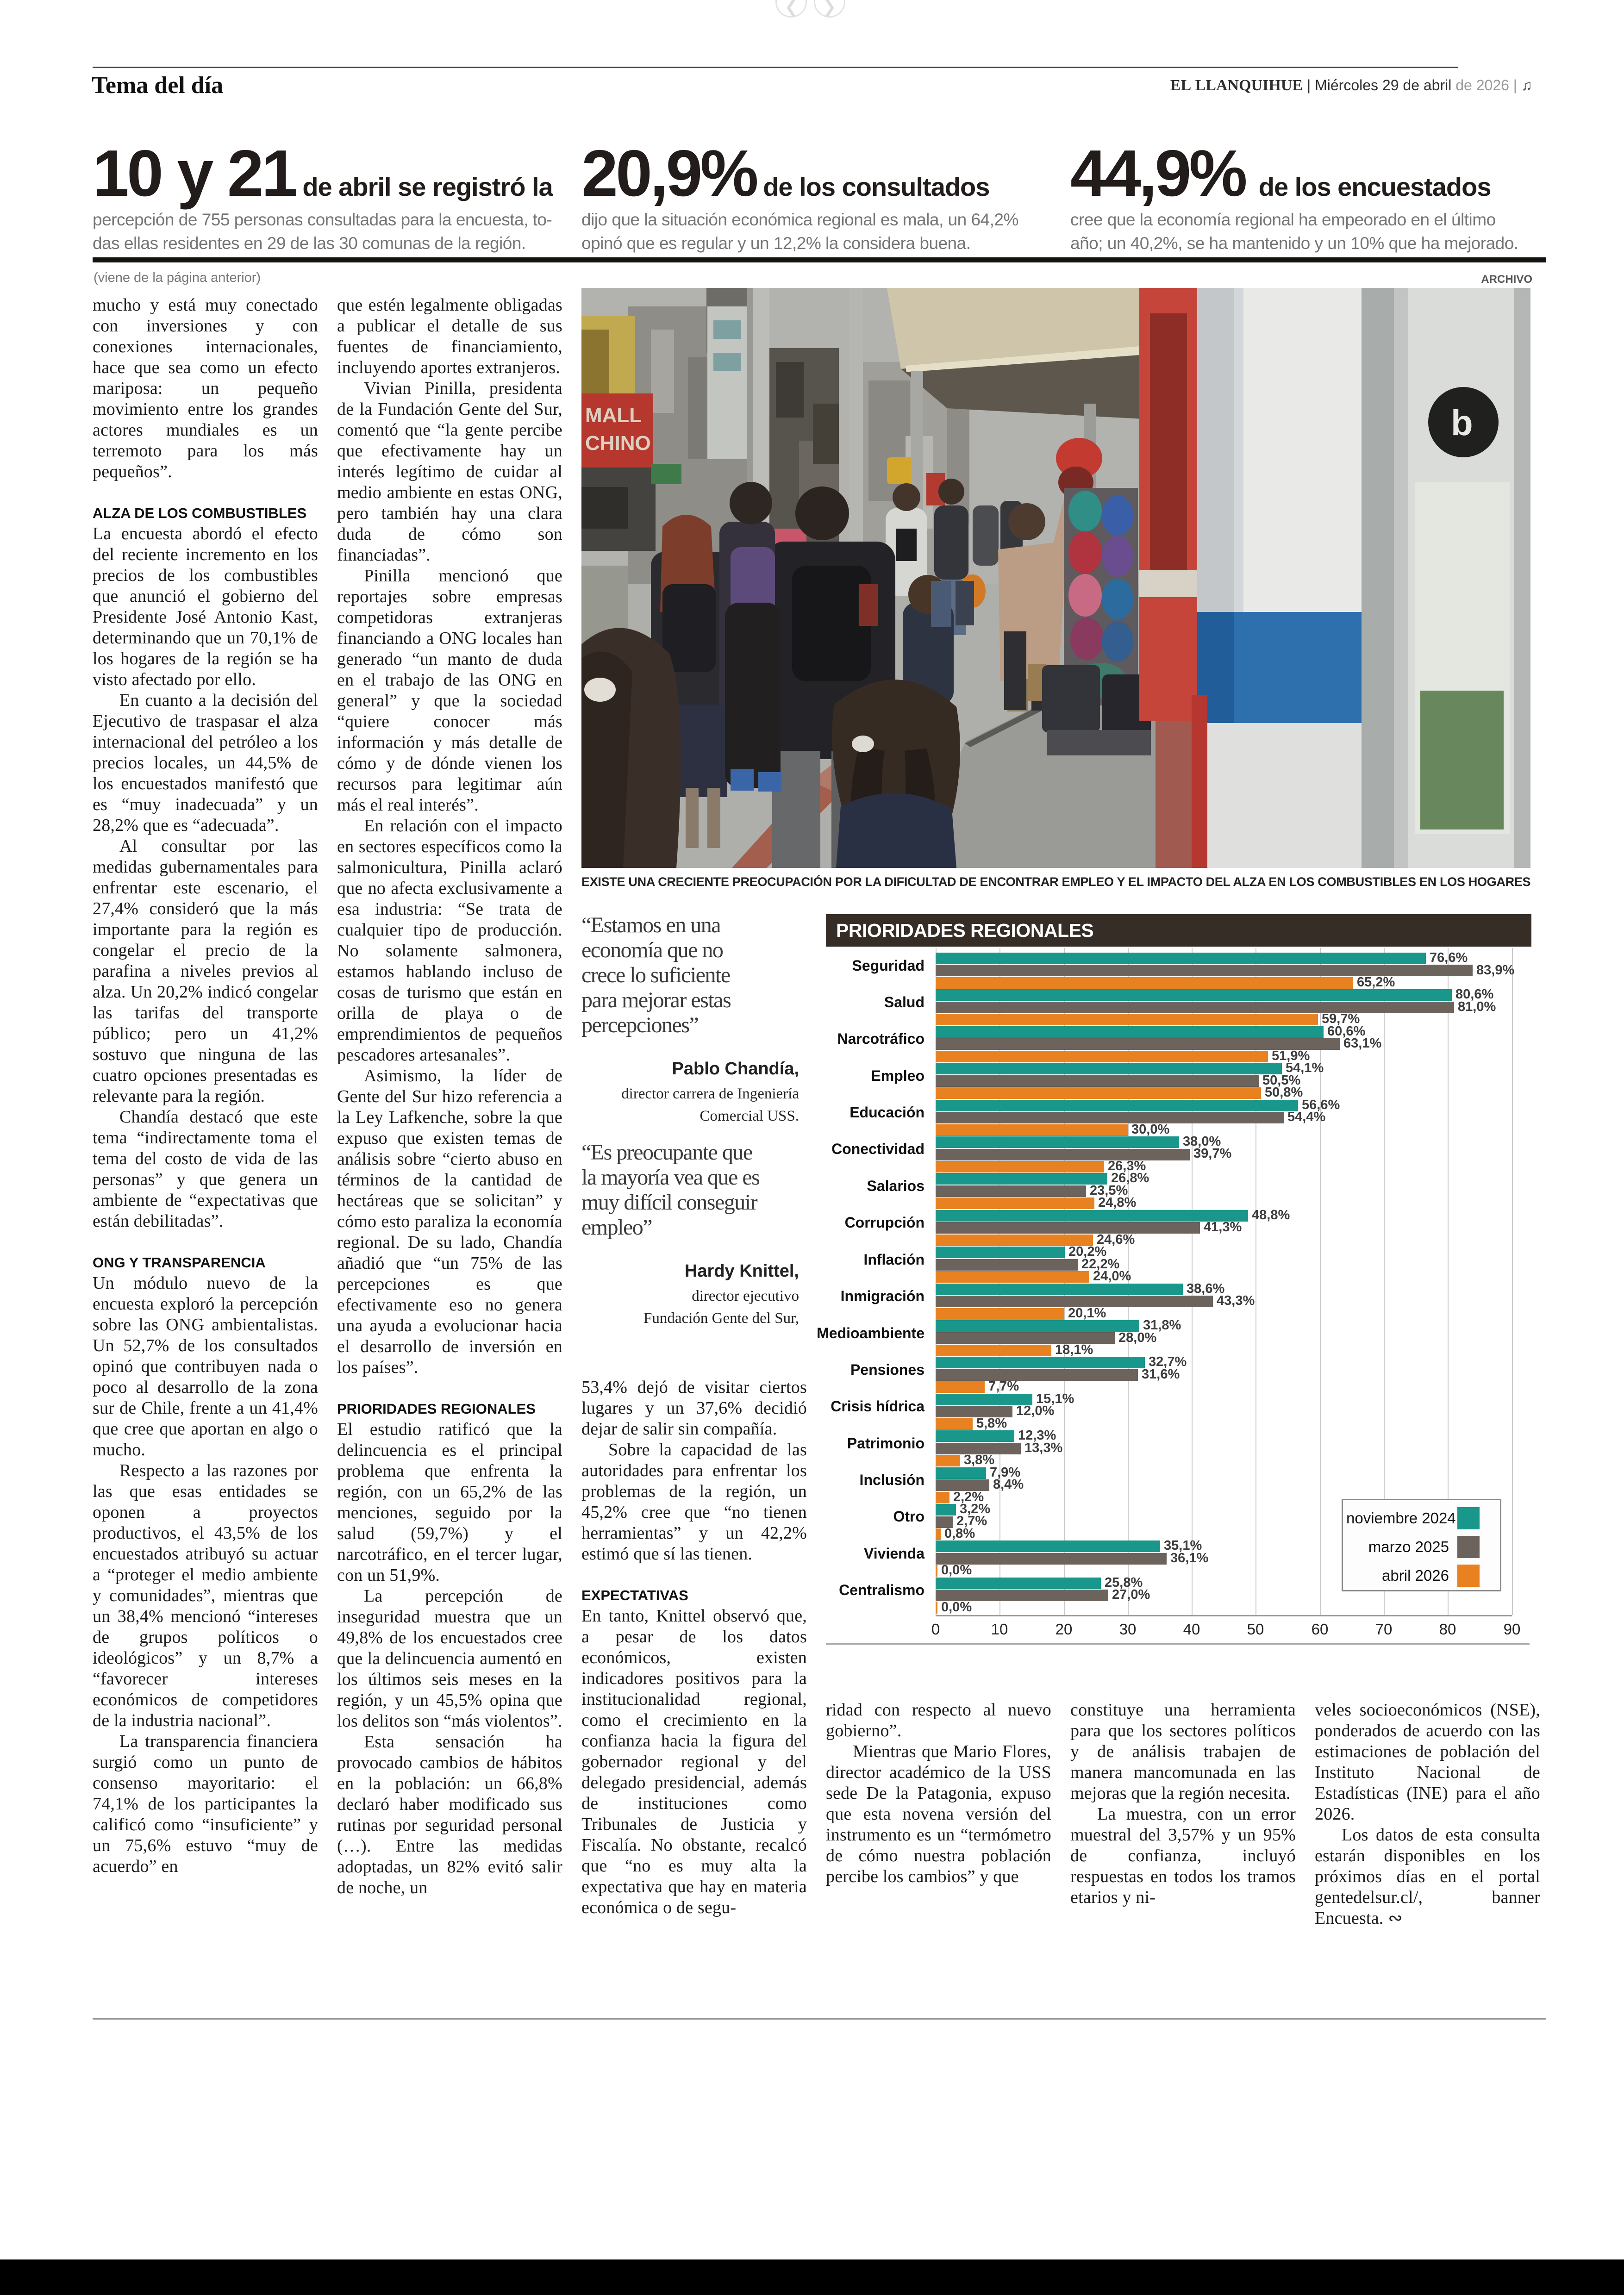 The height and width of the screenshot is (2295, 1624). I want to click on svg-text: CHINO, so click(618, 443).